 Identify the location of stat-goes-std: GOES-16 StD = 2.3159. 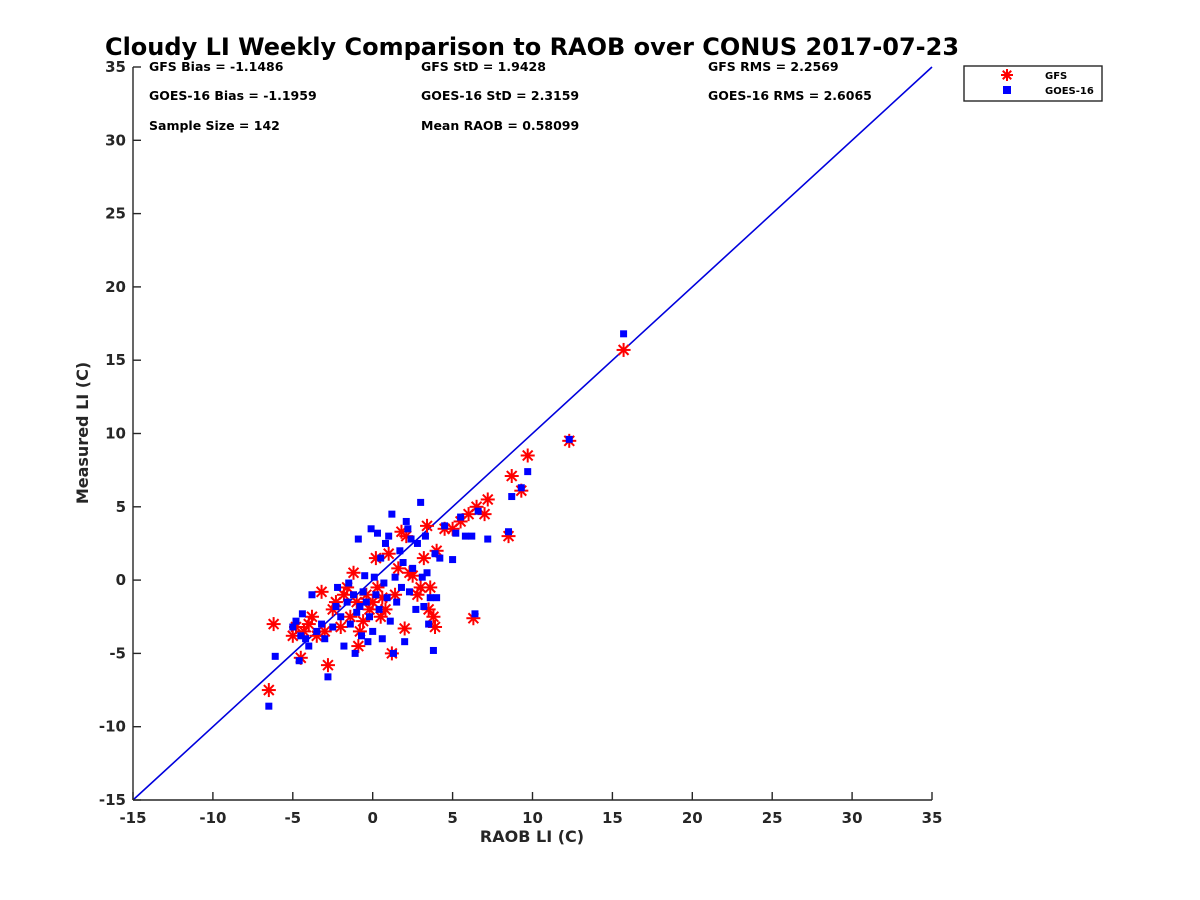
(500, 95).